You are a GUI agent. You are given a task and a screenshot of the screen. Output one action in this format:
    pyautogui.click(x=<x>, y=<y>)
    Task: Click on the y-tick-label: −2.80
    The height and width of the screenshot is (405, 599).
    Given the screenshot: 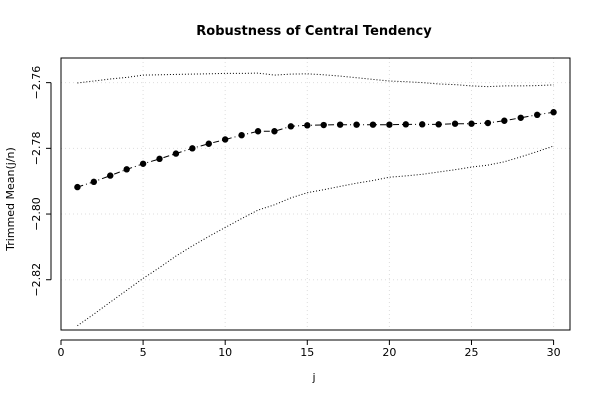 What is the action you would take?
    pyautogui.click(x=36, y=214)
    